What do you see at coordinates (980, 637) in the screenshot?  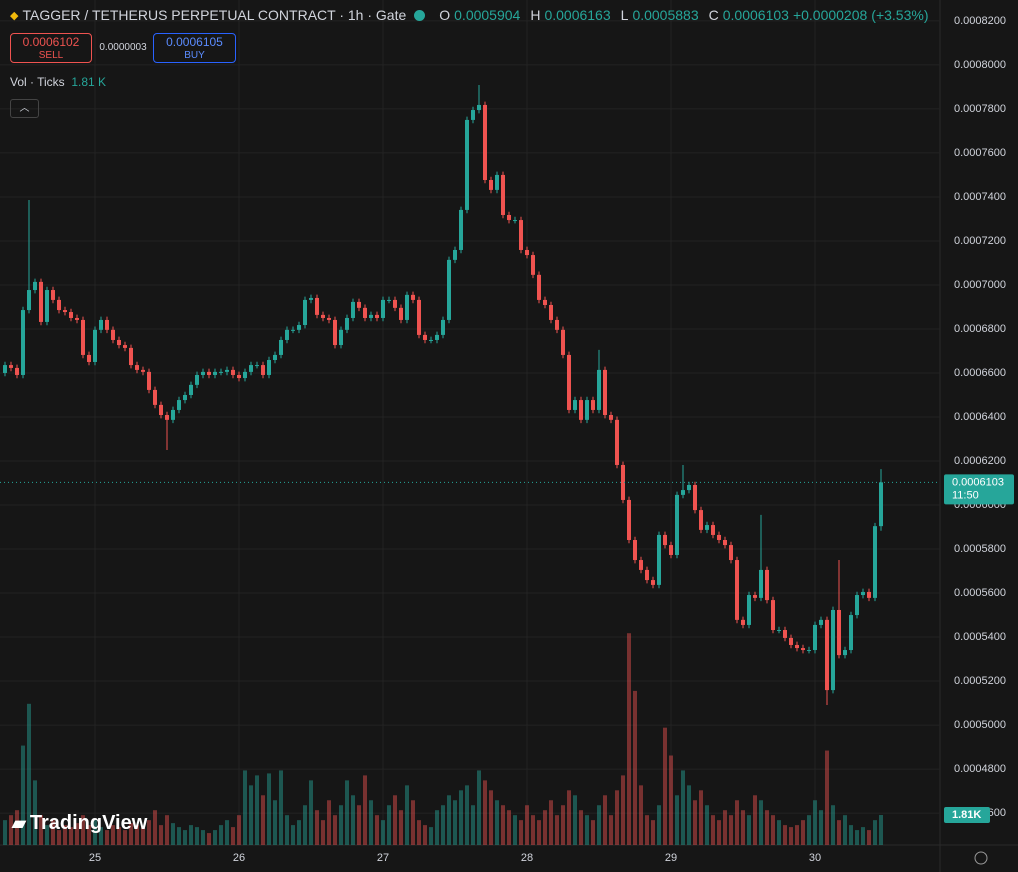 I see `y-tick-label: 0.0005400` at bounding box center [980, 637].